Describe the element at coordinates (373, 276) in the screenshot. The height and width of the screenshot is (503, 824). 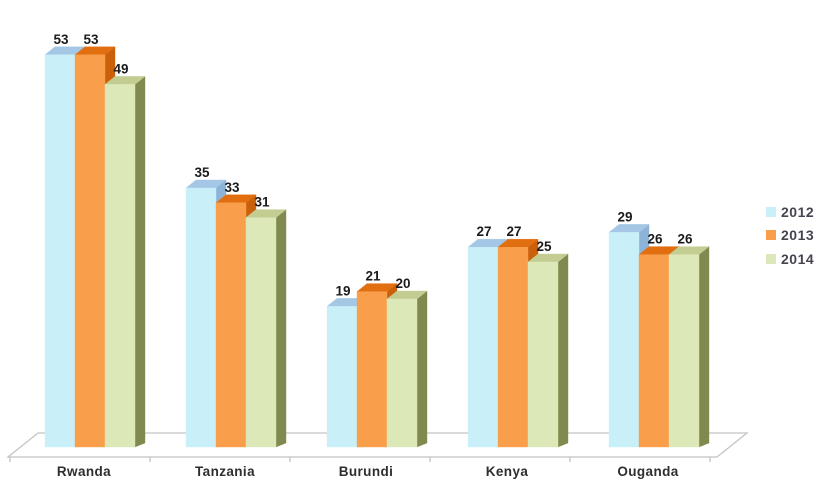
I see `value-label: 21` at that location.